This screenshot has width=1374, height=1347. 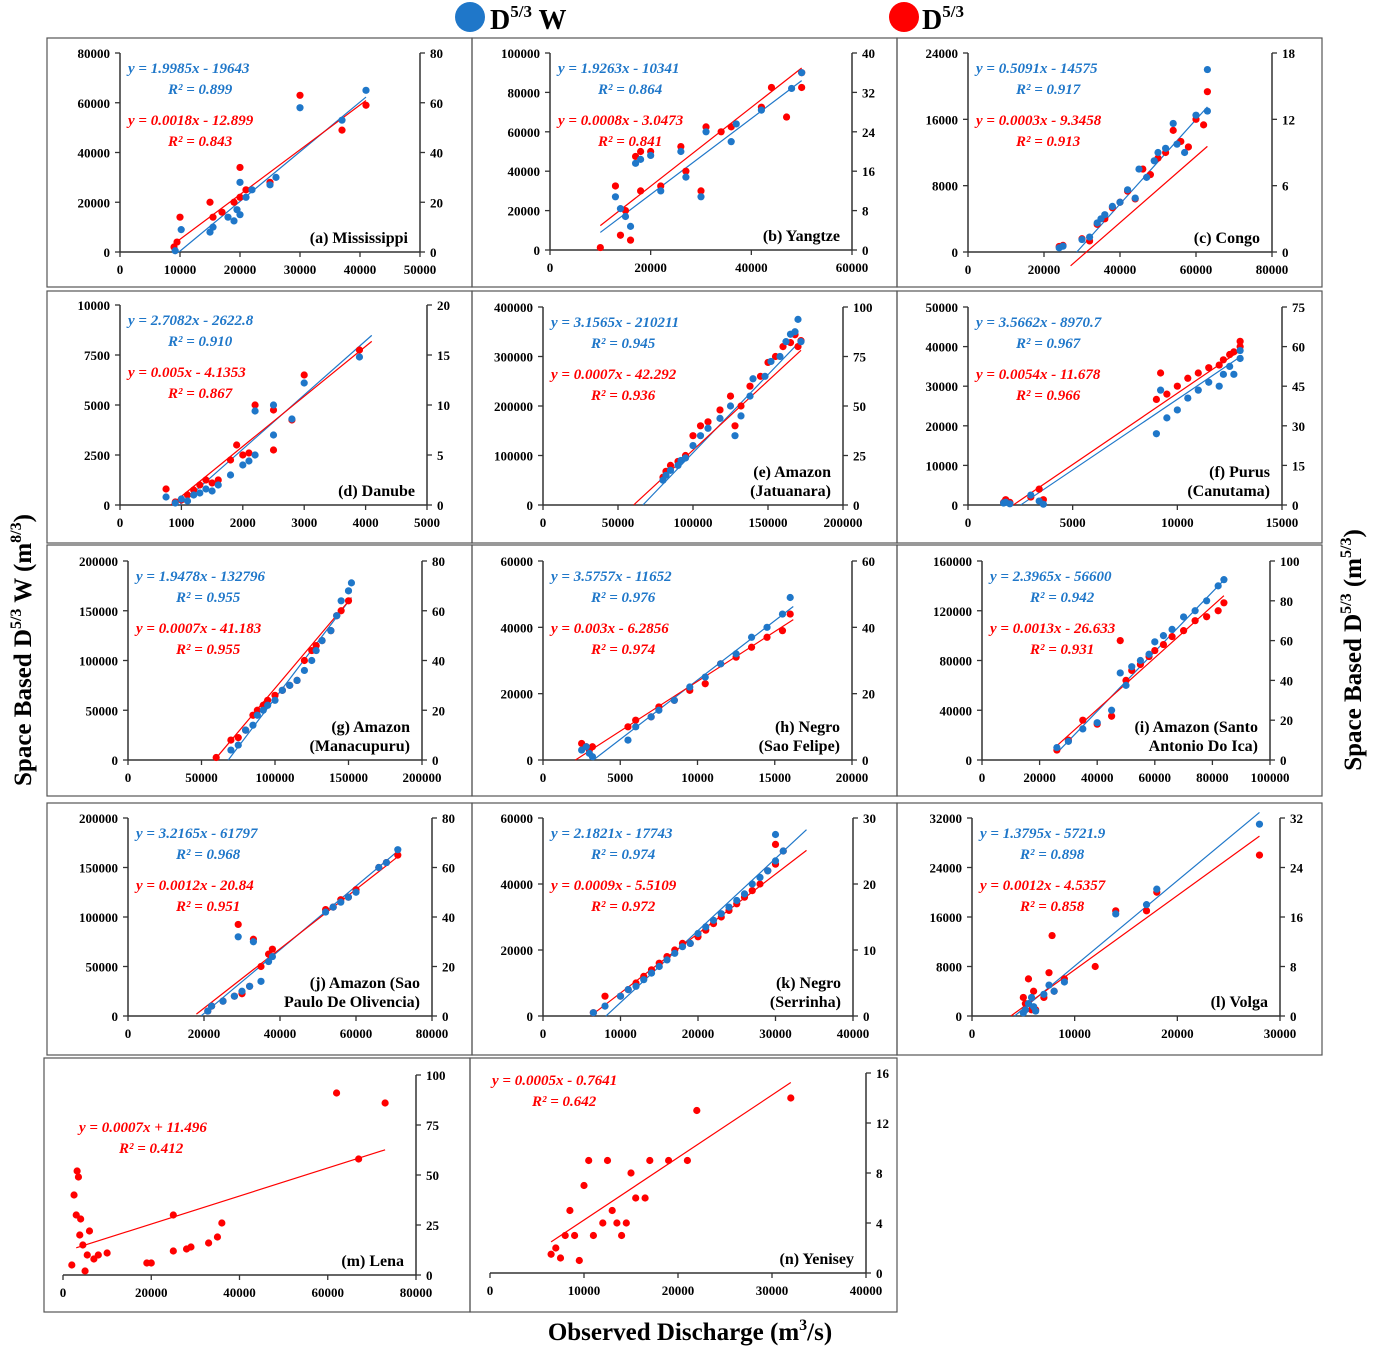 I want to click on panel-frame, so click(x=1109, y=162).